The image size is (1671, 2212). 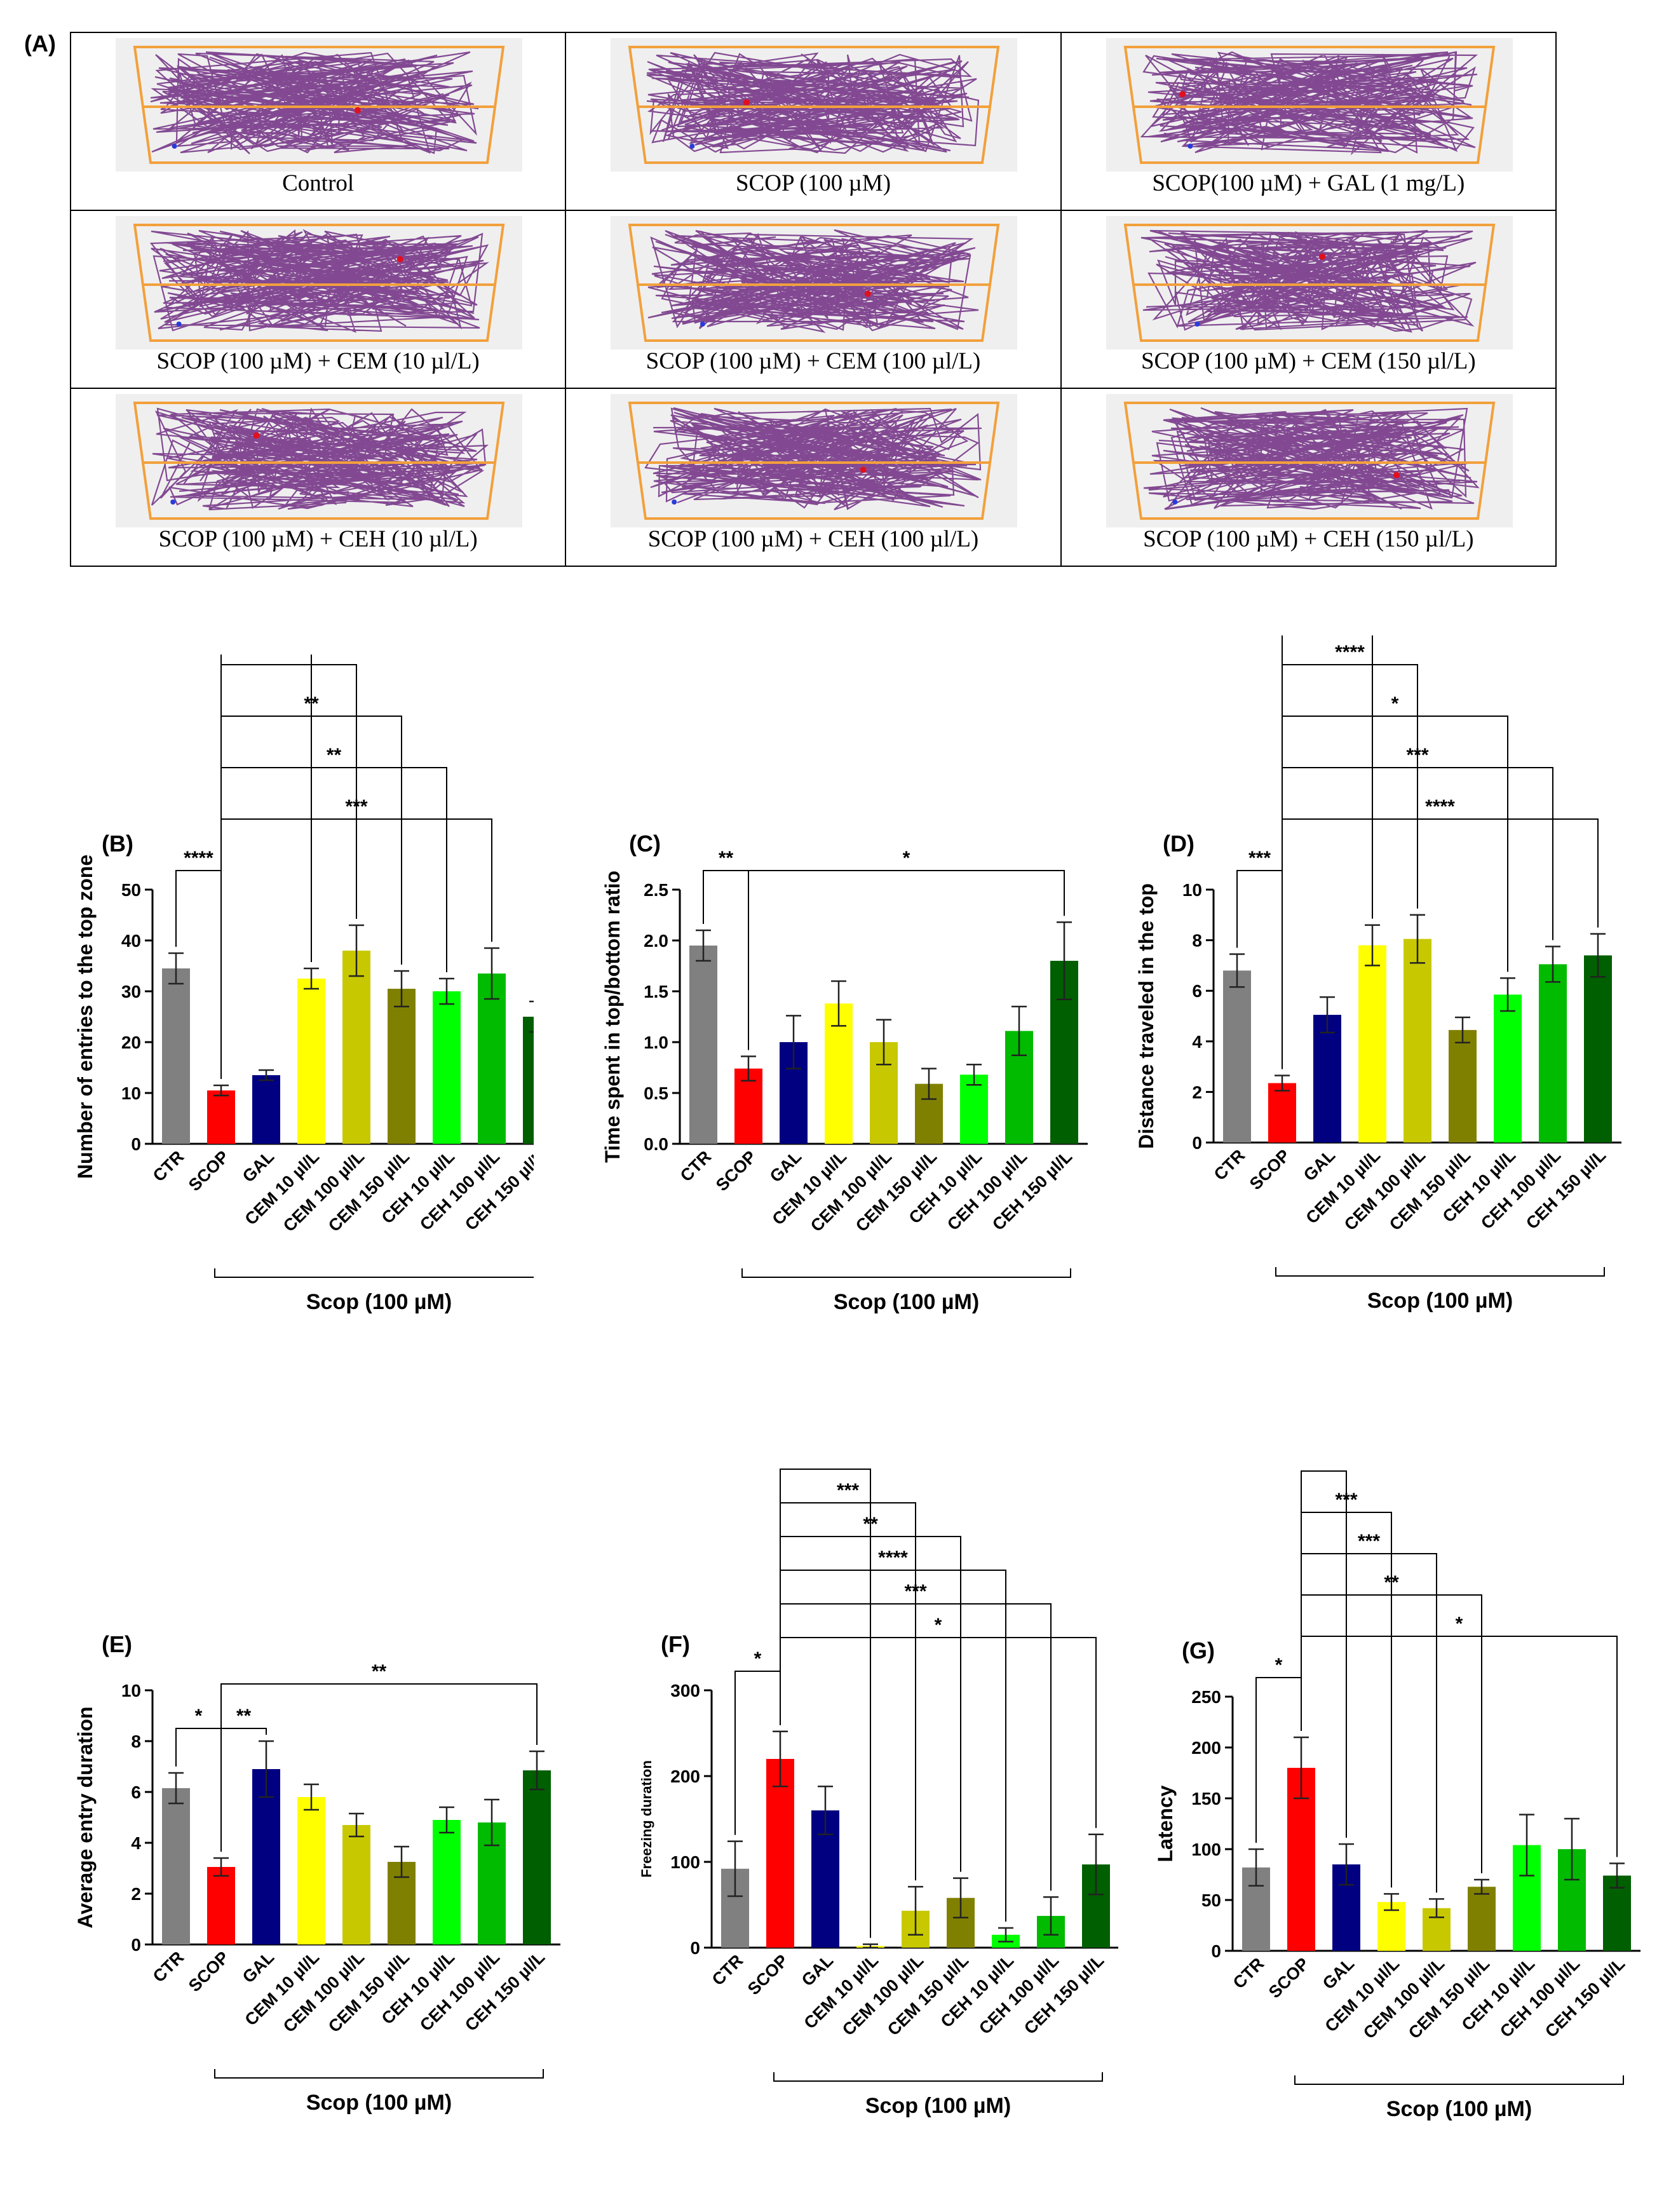 I want to click on track-cell: SCOP (100 µM) + CEM (150 µl/L), so click(x=1308, y=299).